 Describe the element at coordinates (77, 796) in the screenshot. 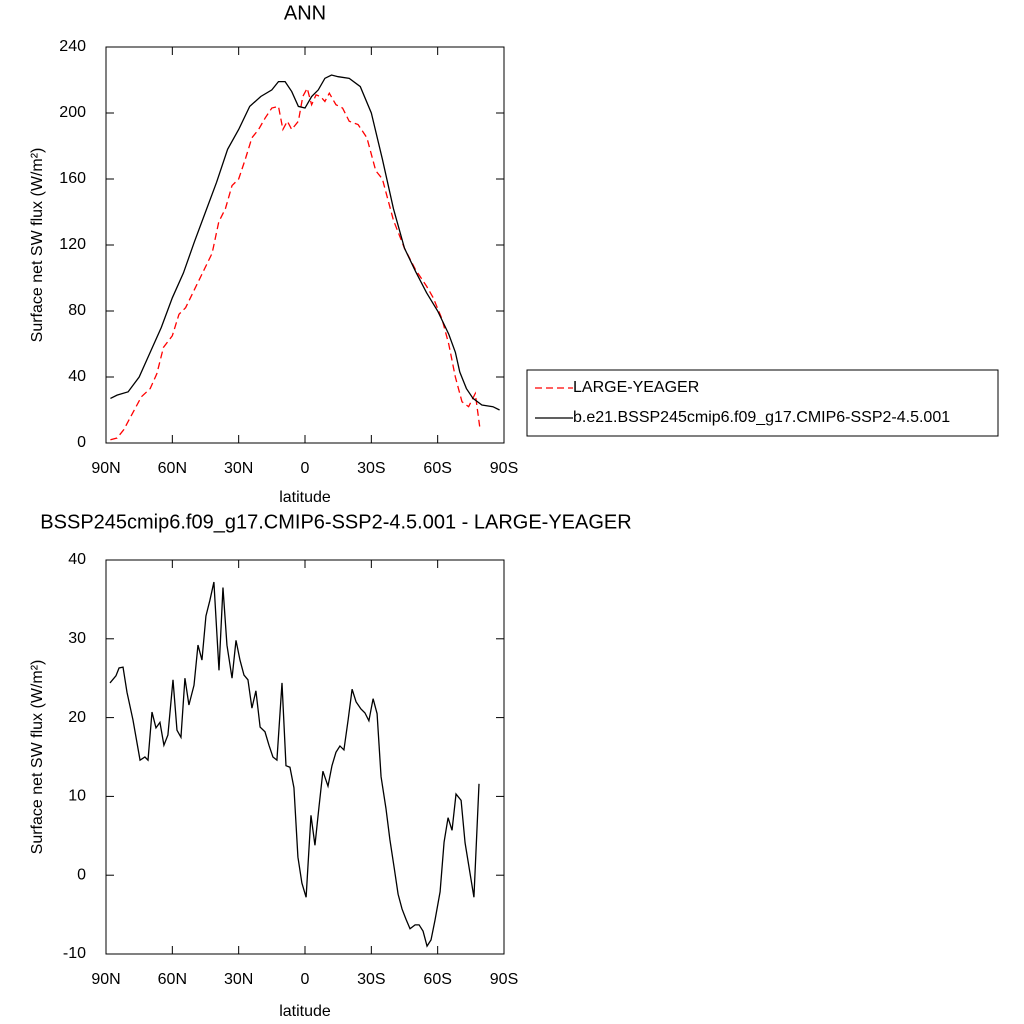

I see `y-tick-label: 10` at that location.